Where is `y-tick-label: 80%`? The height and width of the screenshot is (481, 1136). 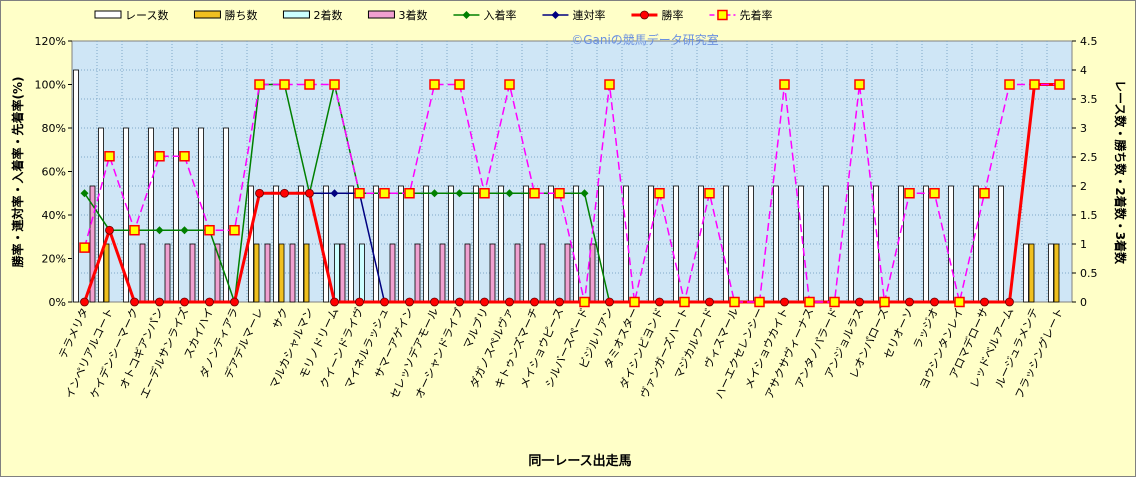 y-tick-label: 80% is located at coordinates (54, 128).